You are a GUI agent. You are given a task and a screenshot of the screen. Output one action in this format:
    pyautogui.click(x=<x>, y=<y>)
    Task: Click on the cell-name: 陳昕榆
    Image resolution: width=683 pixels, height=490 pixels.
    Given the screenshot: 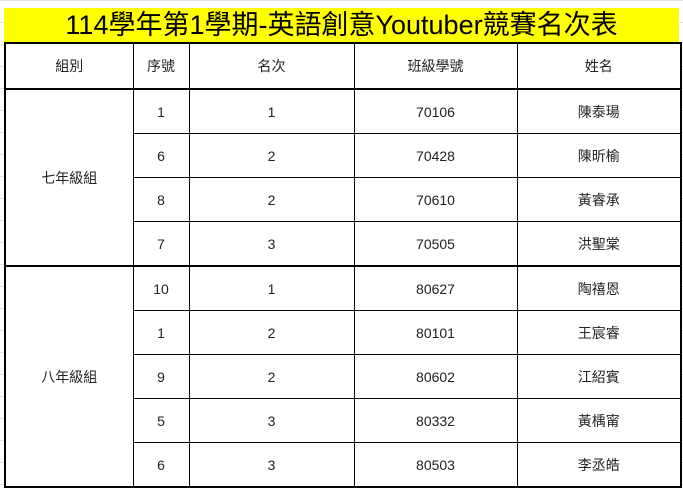 What is the action you would take?
    pyautogui.click(x=599, y=155)
    